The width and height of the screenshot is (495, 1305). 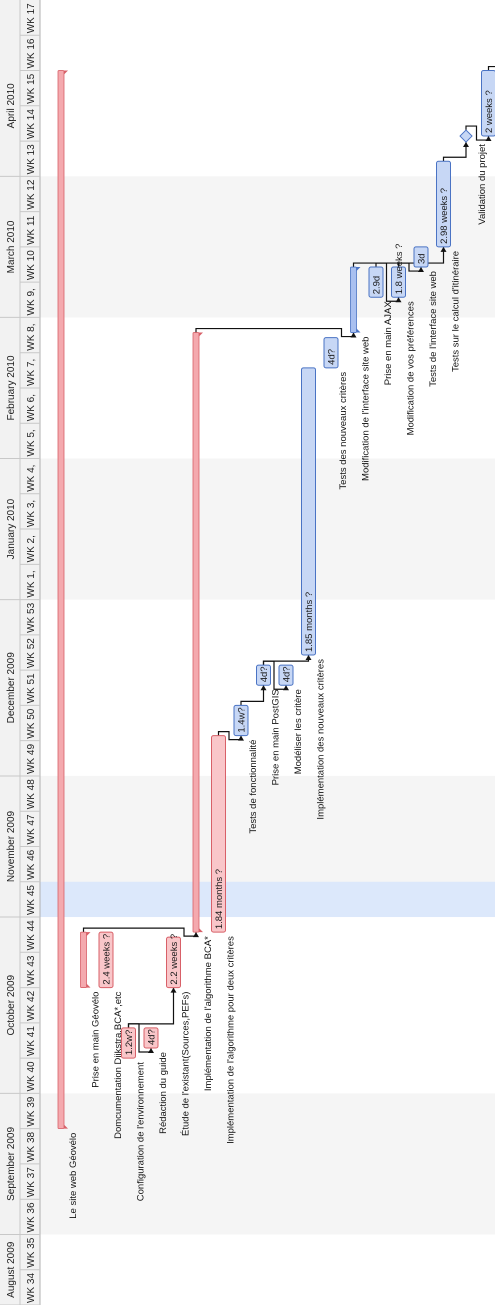 What do you see at coordinates (31, 194) in the screenshot?
I see `week-label: WK 12` at bounding box center [31, 194].